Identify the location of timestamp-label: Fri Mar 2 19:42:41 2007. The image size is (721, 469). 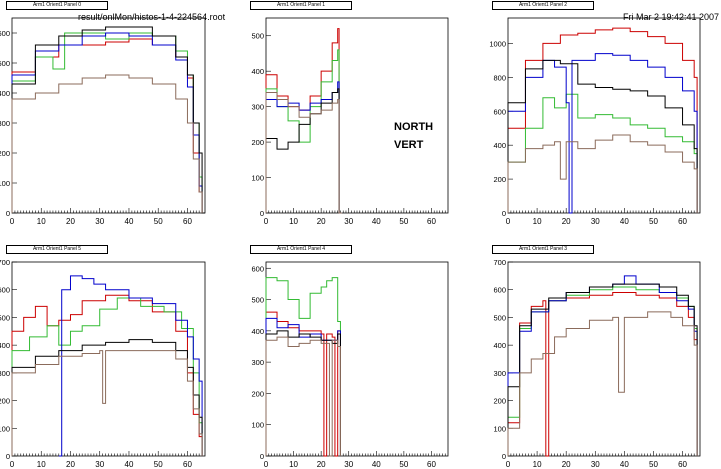
(671, 17).